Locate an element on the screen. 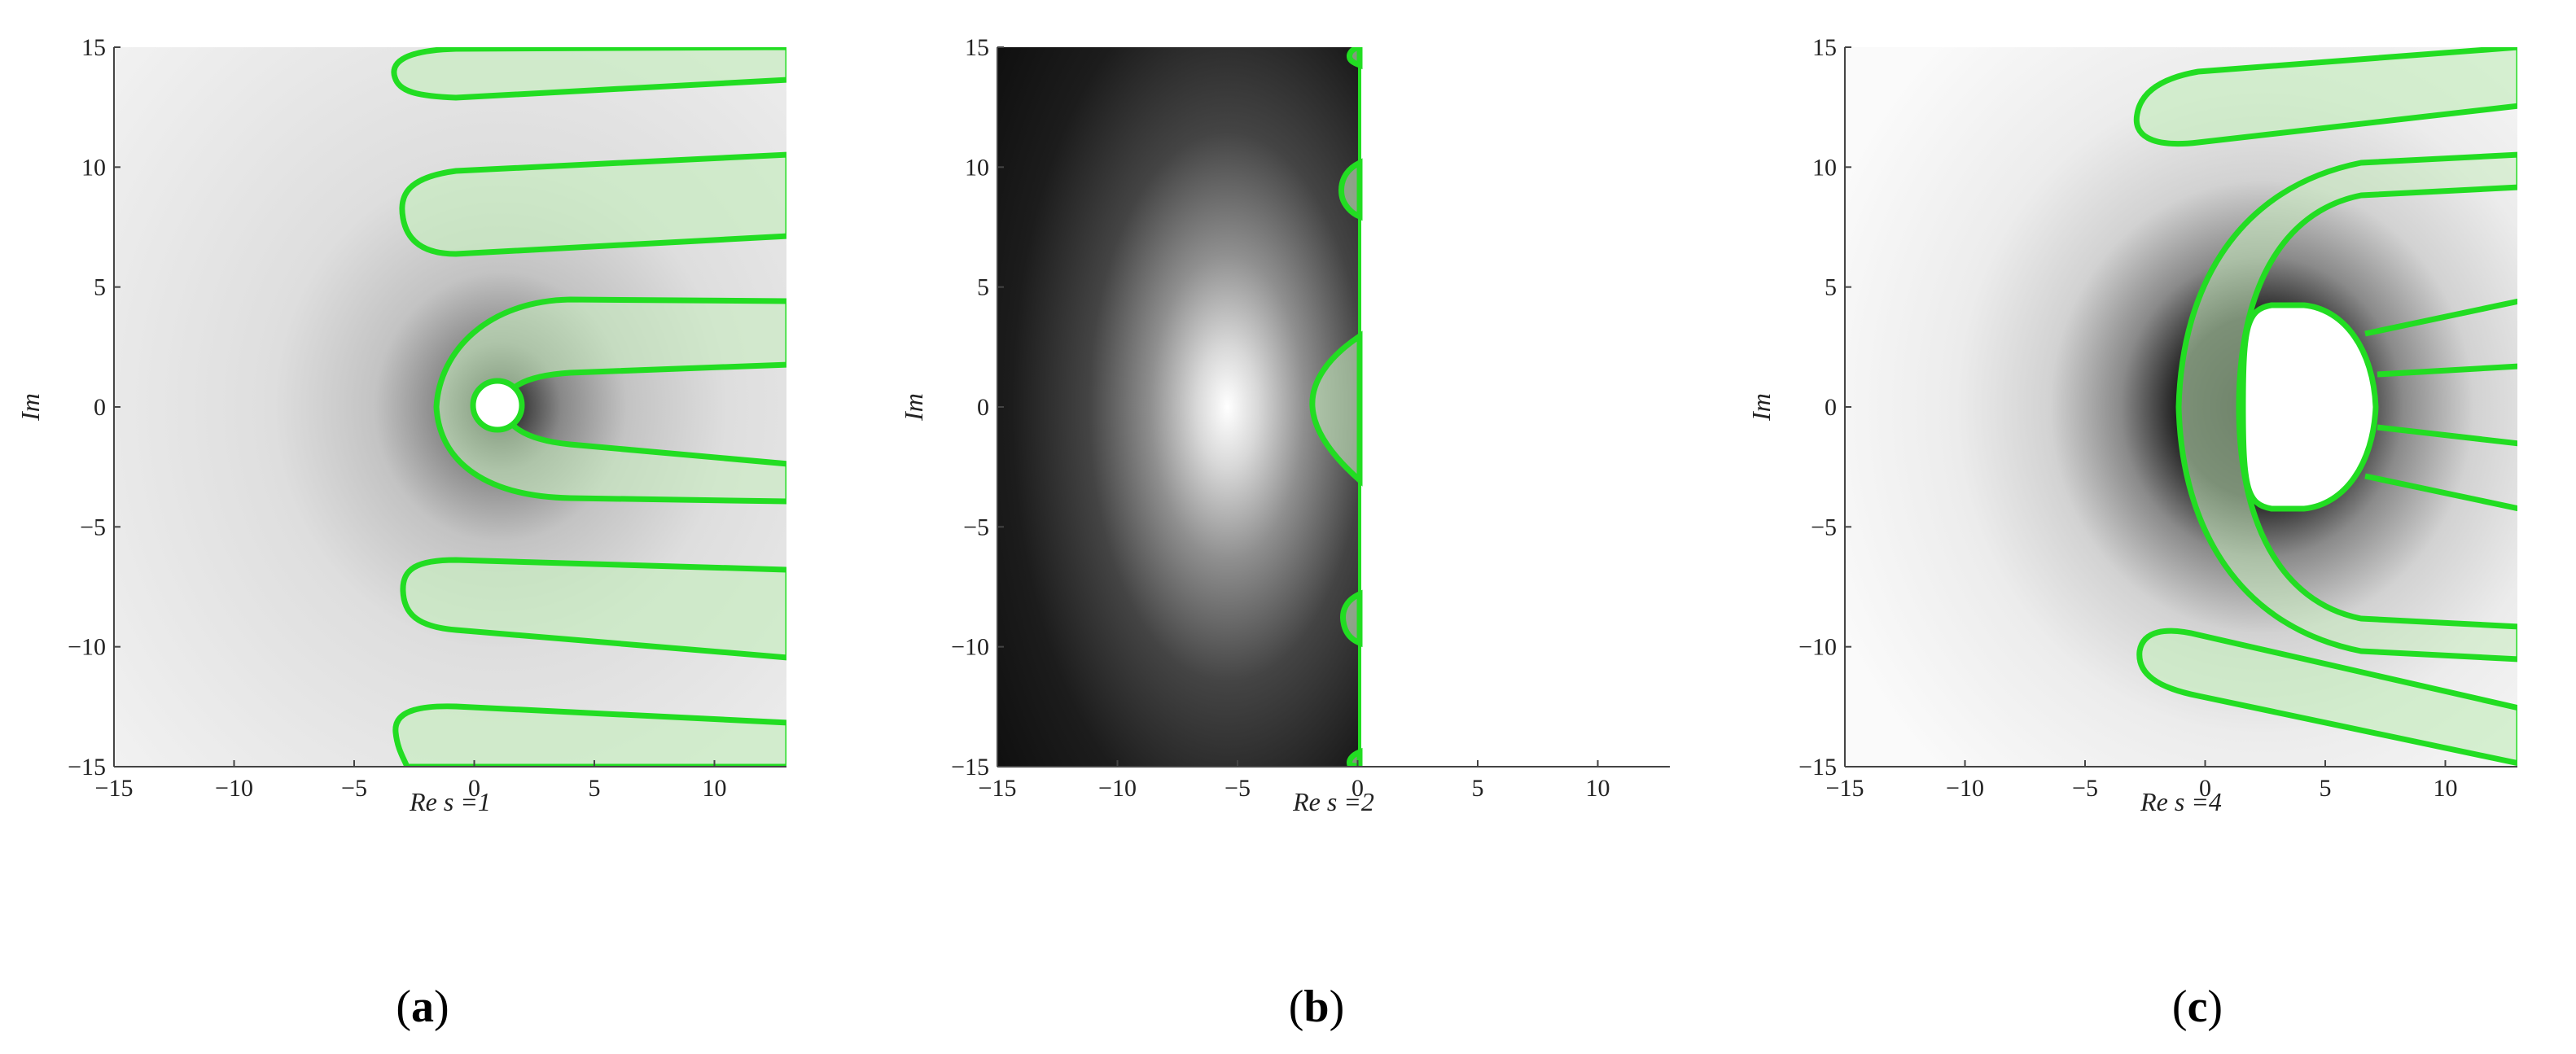  panel-c-ytick-label: 5 is located at coordinates (1831, 287).